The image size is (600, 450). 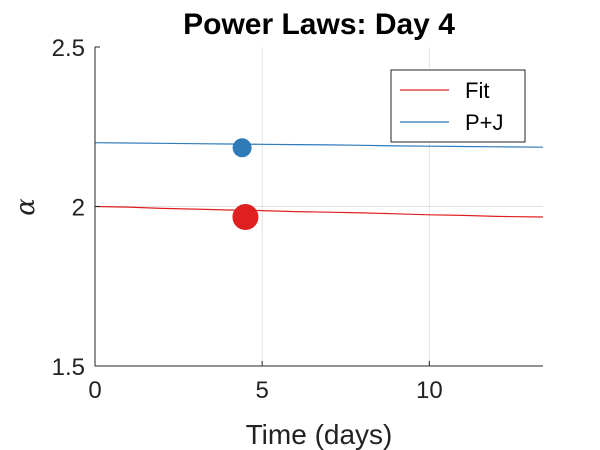 What do you see at coordinates (477, 90) in the screenshot?
I see `legend-label: Fit` at bounding box center [477, 90].